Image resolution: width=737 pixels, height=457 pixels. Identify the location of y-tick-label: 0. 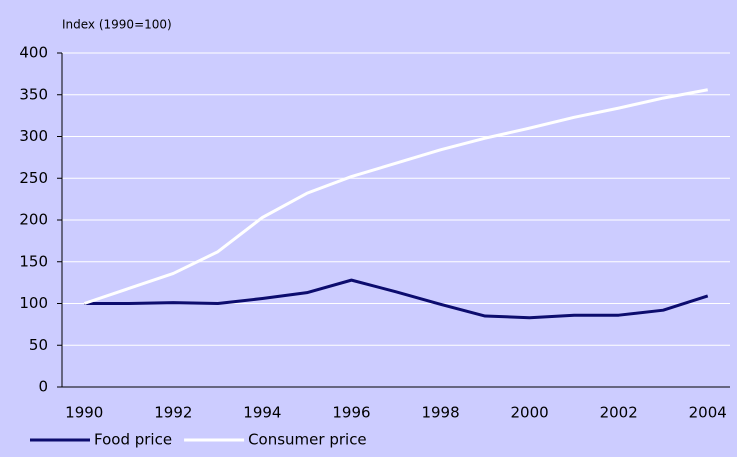
(43, 387).